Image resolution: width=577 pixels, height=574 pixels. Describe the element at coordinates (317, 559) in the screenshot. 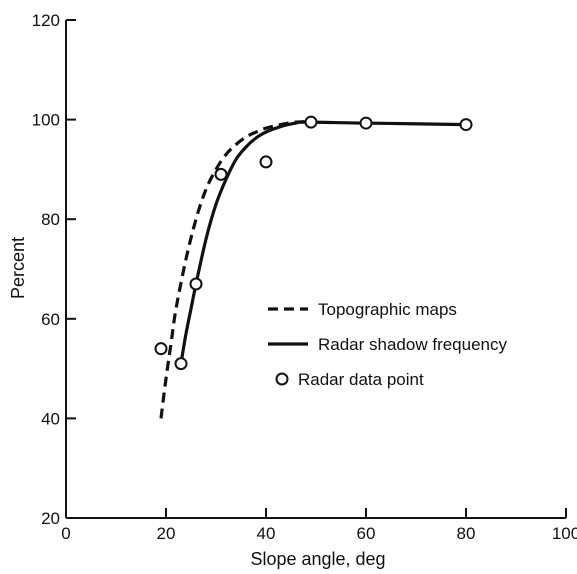

I see `x-axis-label: Slope angle, deg` at that location.